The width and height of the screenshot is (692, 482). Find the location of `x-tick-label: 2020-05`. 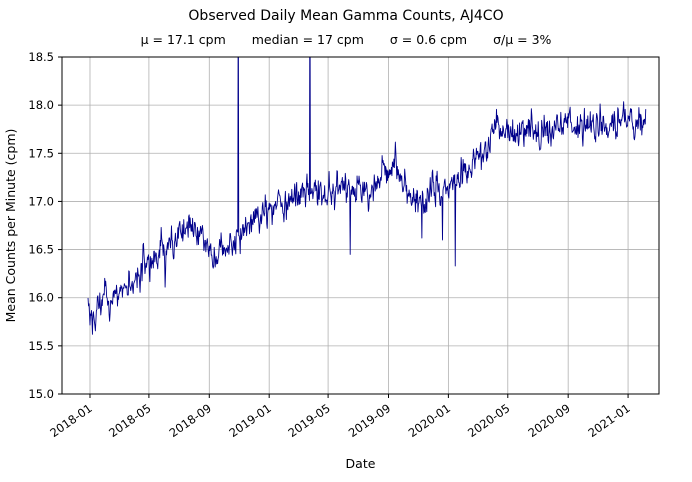

x-tick-label: 2020-05 is located at coordinates (488, 420).